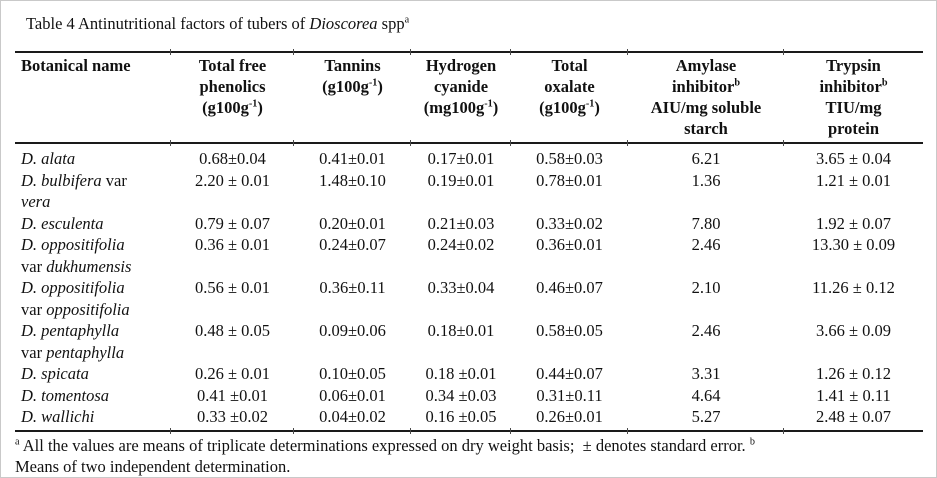 The image size is (937, 478). What do you see at coordinates (853, 158) in the screenshot?
I see `value-cell: 3.65 ± 0.04` at bounding box center [853, 158].